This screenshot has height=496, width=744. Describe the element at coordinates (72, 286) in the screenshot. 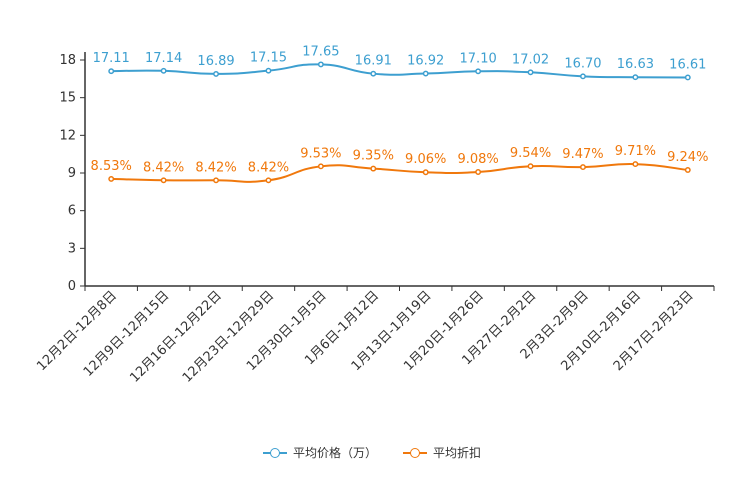

I see `y-tick-label: 0` at that location.